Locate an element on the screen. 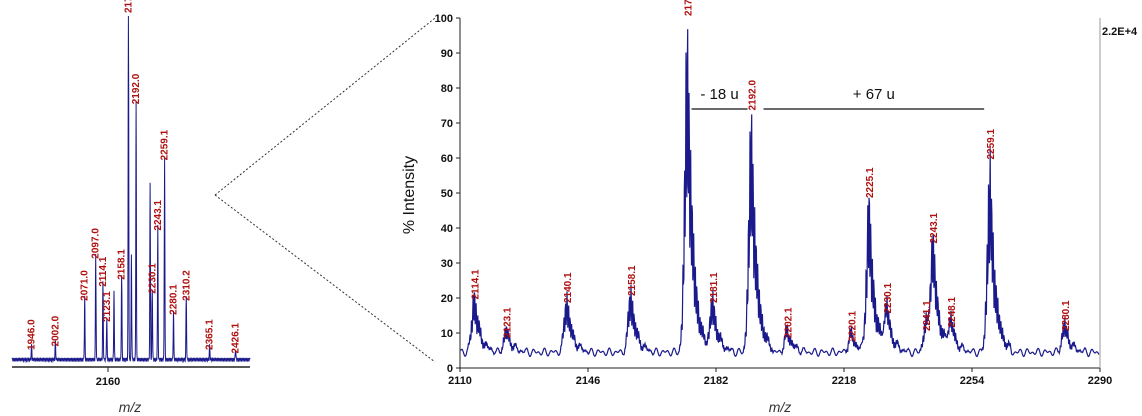 The image size is (1142, 416). y-axis-title: % Intensity is located at coordinates (409, 195).